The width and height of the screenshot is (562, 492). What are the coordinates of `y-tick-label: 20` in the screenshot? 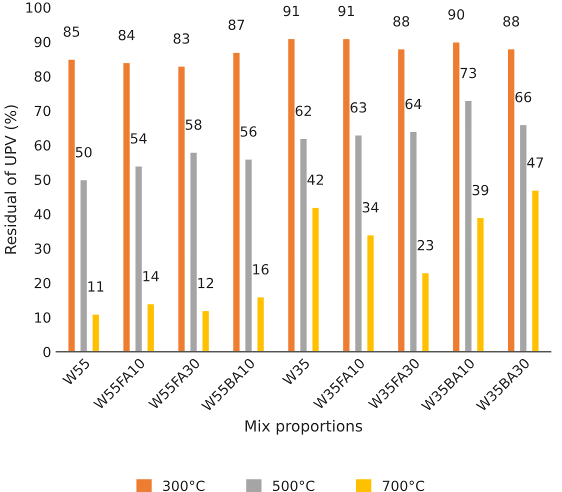 It's located at (42, 283).